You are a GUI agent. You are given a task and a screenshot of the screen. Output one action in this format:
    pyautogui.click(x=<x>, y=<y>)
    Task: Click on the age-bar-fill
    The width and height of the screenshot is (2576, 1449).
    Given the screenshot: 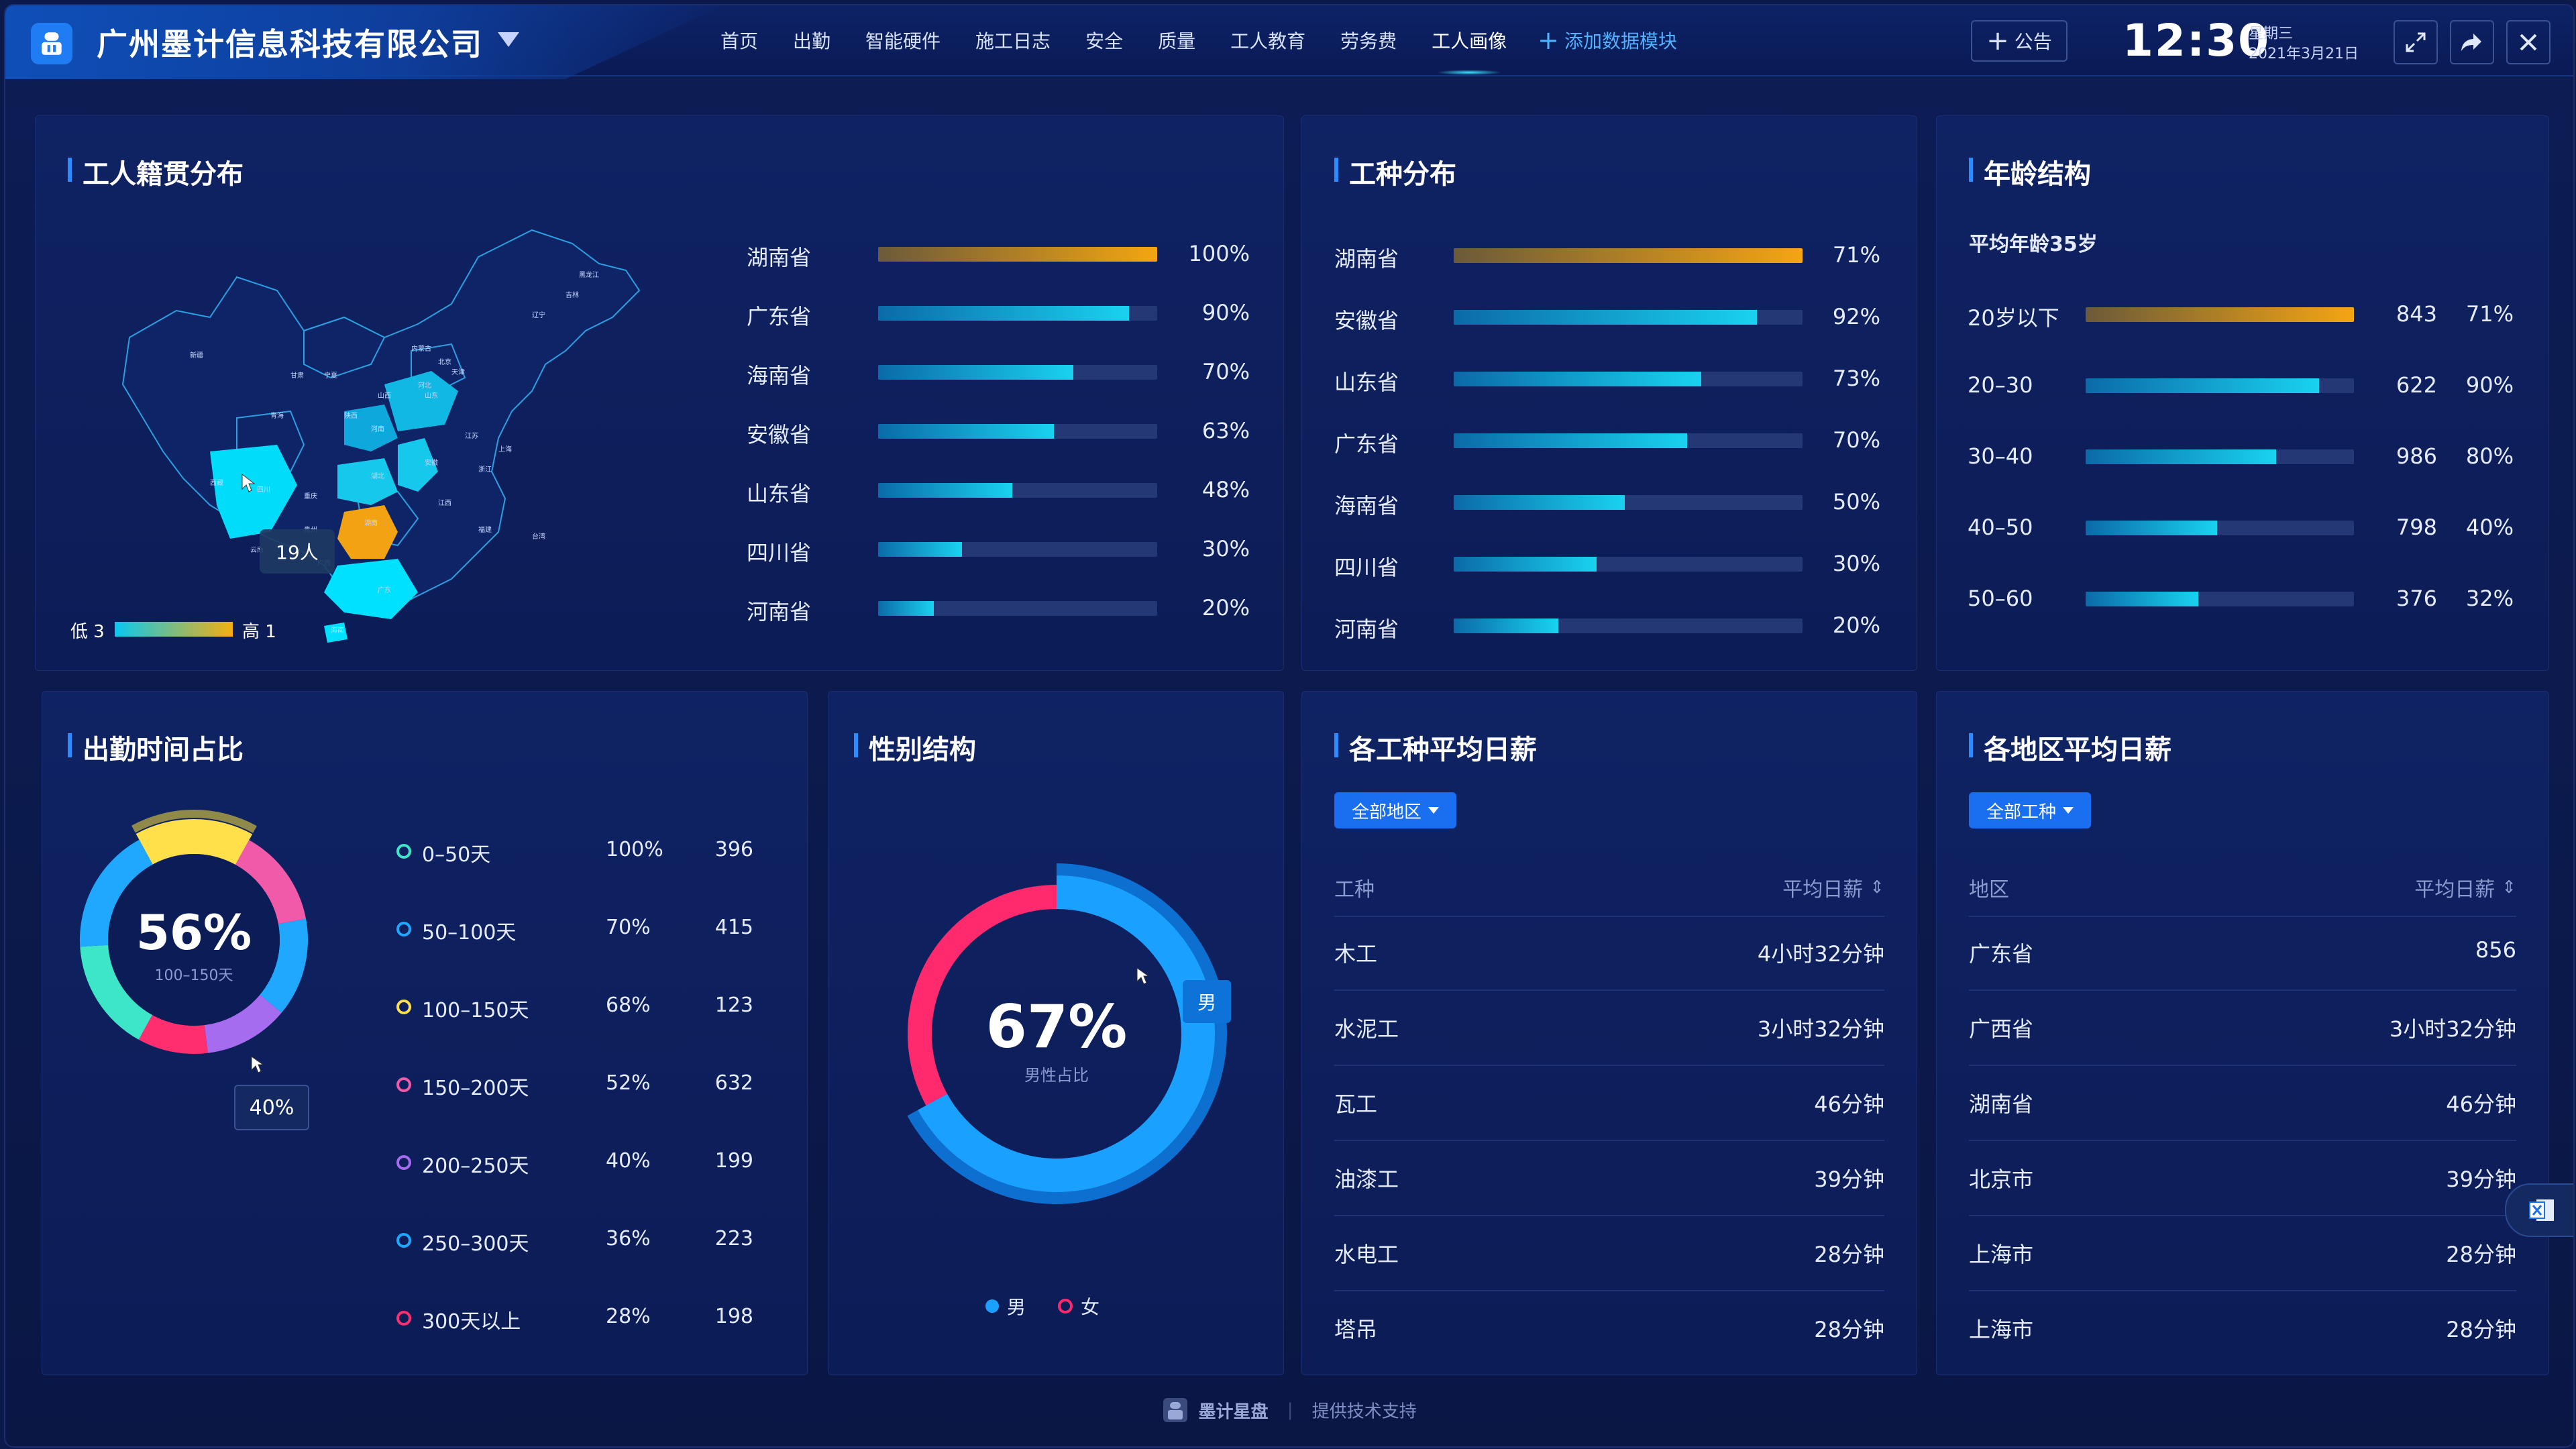 What is the action you would take?
    pyautogui.click(x=2220, y=314)
    